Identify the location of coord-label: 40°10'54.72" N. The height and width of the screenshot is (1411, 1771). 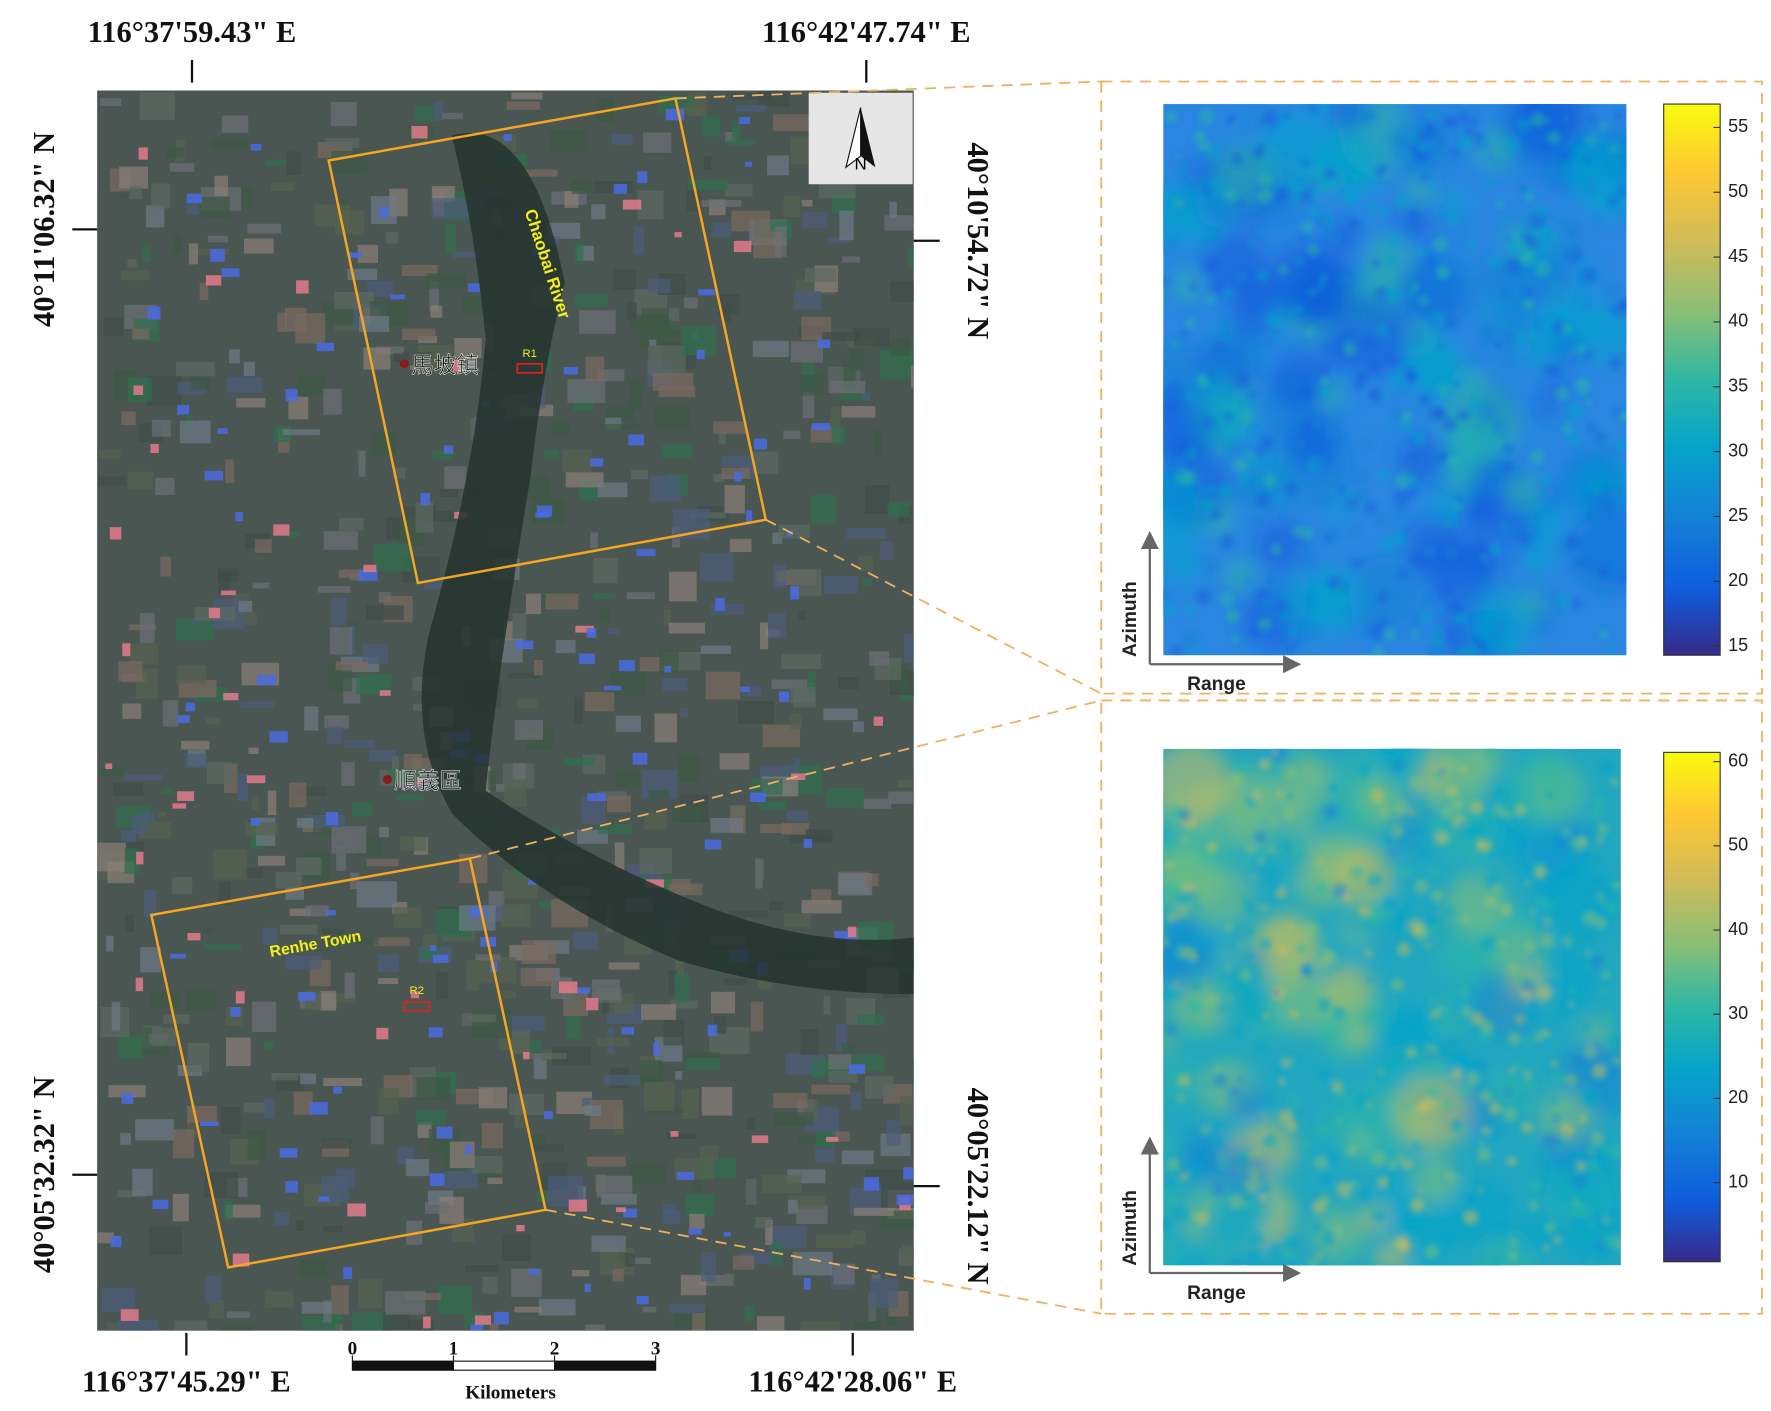
(978, 240).